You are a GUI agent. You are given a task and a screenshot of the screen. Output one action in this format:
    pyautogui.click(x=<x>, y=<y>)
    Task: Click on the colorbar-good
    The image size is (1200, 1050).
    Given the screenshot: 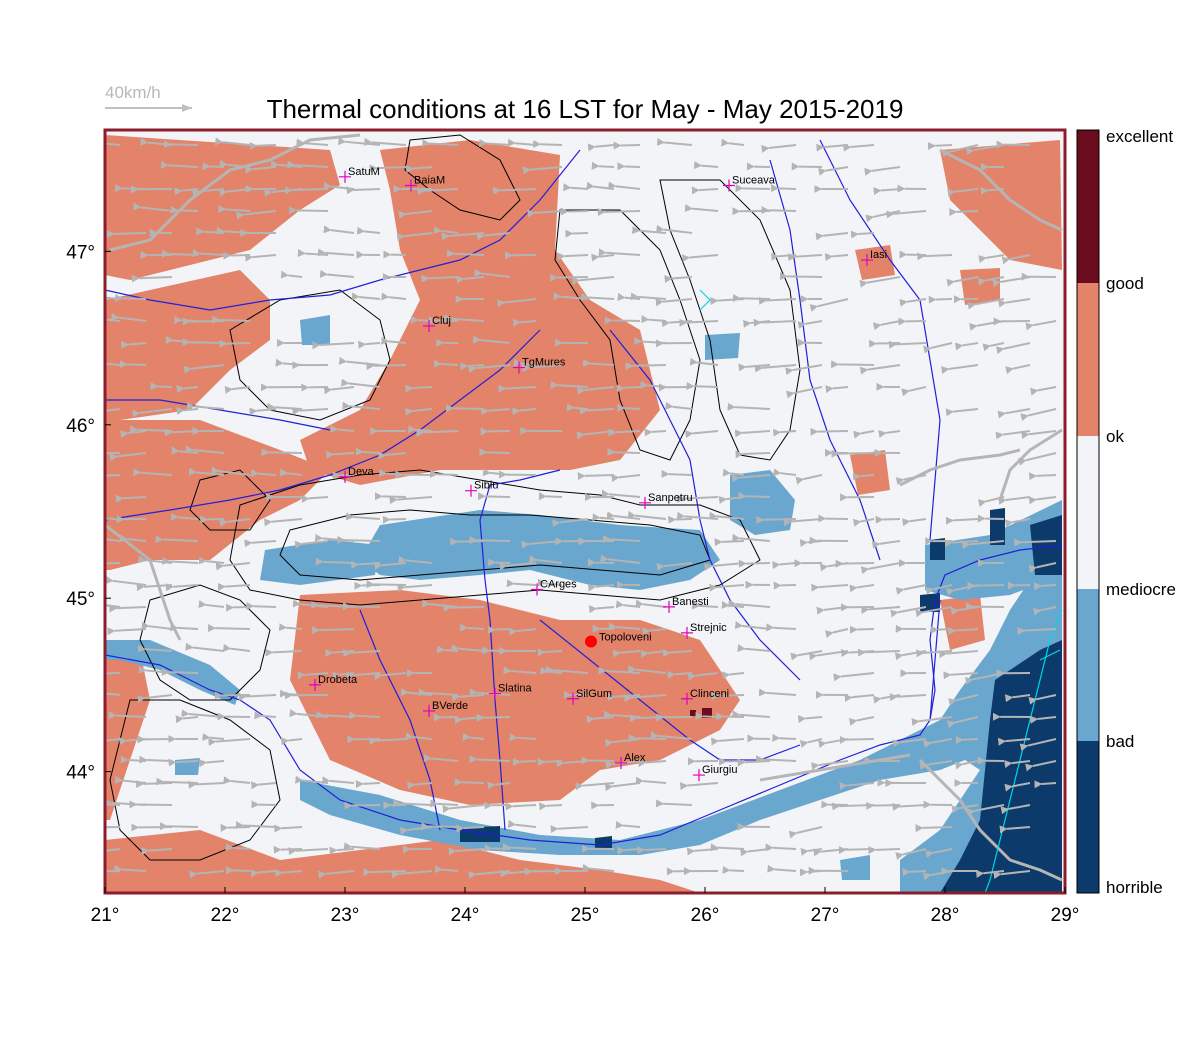 What is the action you would take?
    pyautogui.click(x=1088, y=206)
    